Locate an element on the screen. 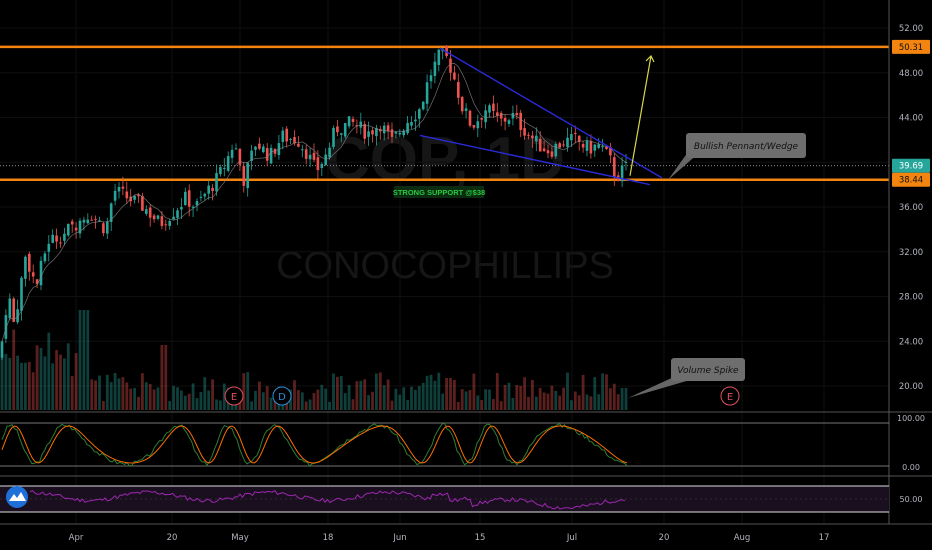 This screenshot has height=550, width=932. pattern-callout: Bullish Pennant/Wedge is located at coordinates (737, 156).